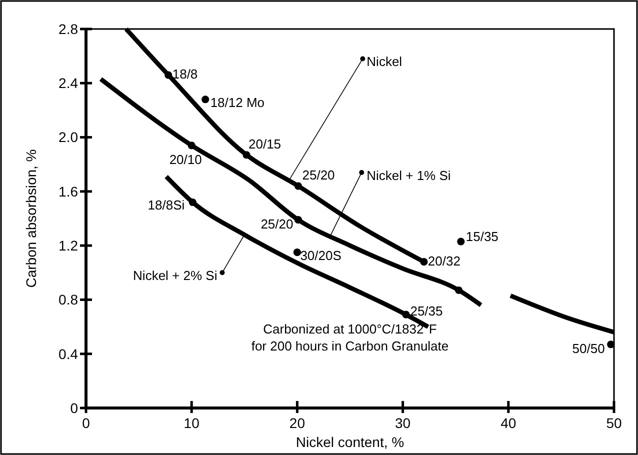 The image size is (638, 455). What do you see at coordinates (588, 348) in the screenshot?
I see `annotation: 50/50` at bounding box center [588, 348].